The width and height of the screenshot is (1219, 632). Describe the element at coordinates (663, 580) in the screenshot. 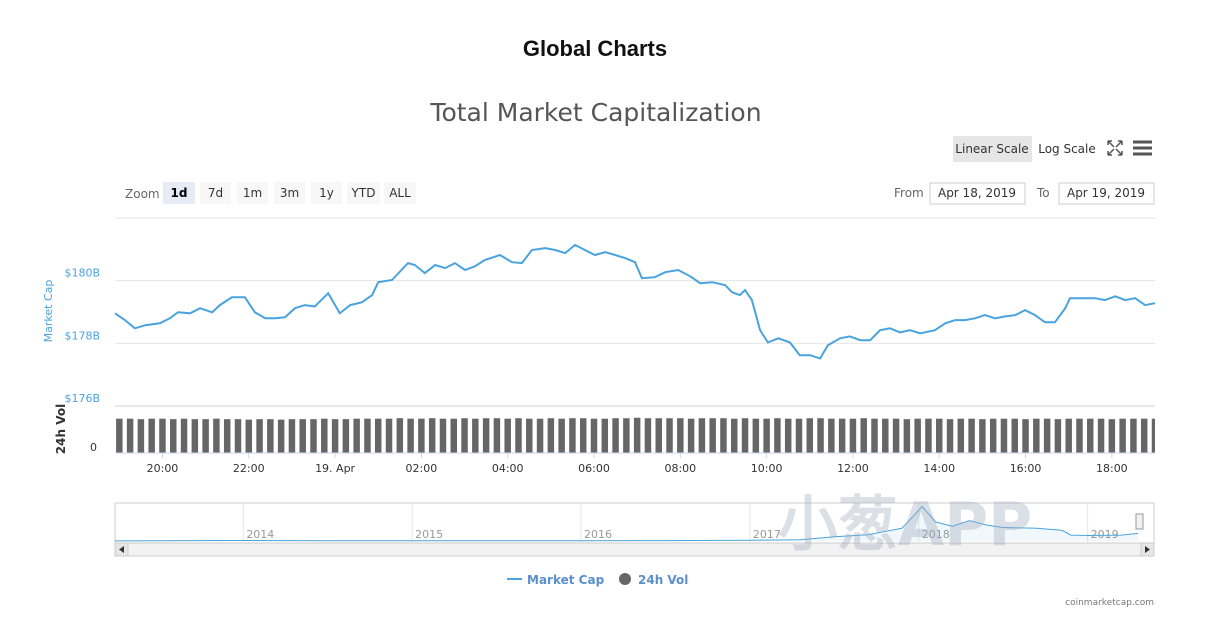

I see `legend-label: 24h Vol` at that location.